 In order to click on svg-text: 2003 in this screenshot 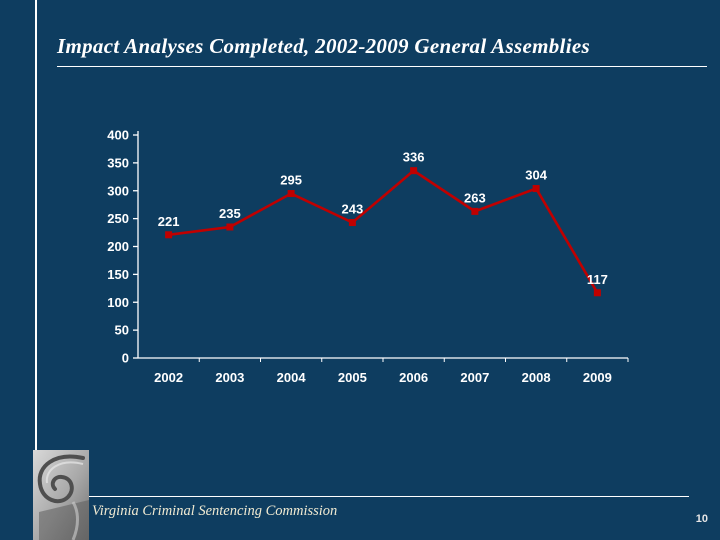, I will do `click(229, 377)`.